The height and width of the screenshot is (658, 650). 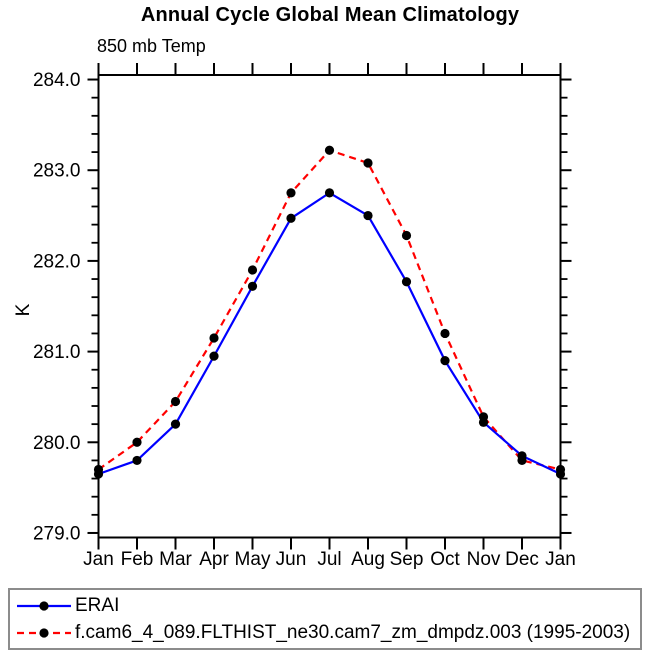 I want to click on y-tick-label: 283.0, so click(x=57, y=171).